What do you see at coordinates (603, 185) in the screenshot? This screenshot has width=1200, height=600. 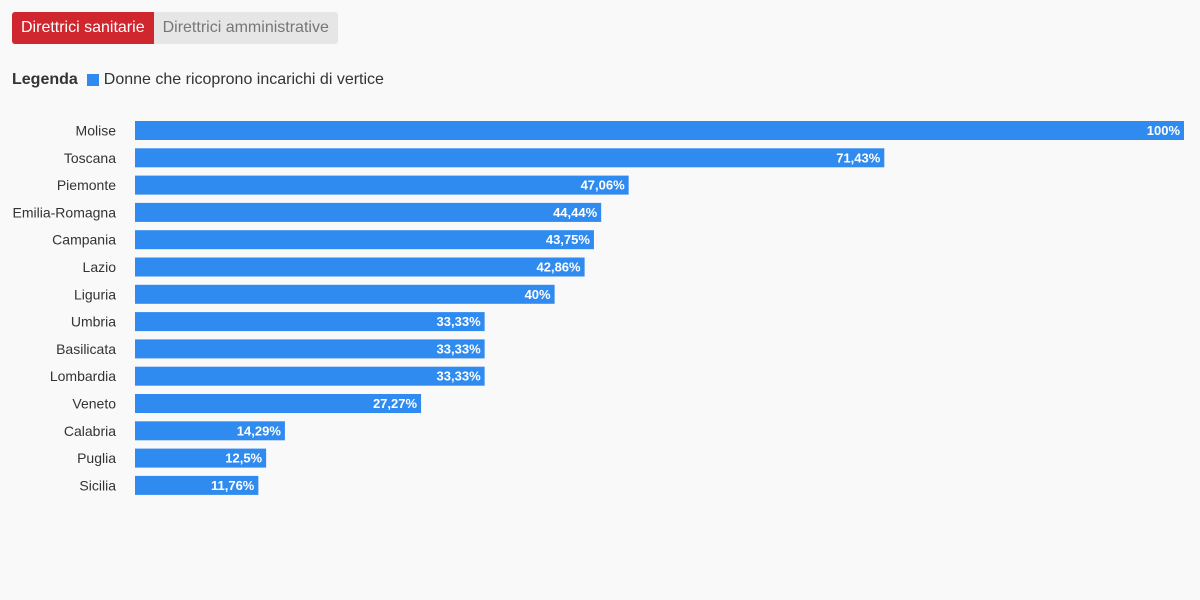 I see `bar-value-label: 47,06%` at bounding box center [603, 185].